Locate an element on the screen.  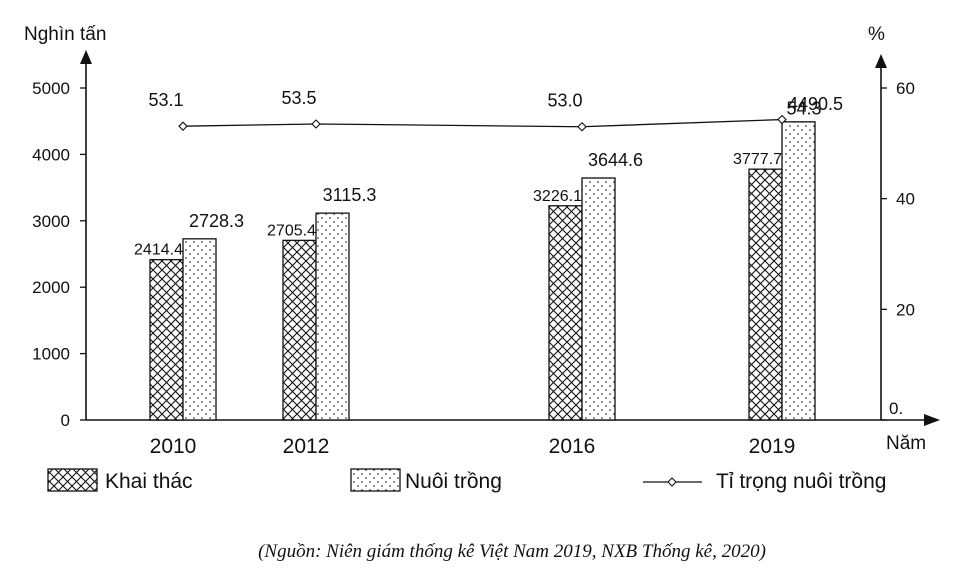
data-label-khai-thac: 2414.4 is located at coordinates (158, 250).